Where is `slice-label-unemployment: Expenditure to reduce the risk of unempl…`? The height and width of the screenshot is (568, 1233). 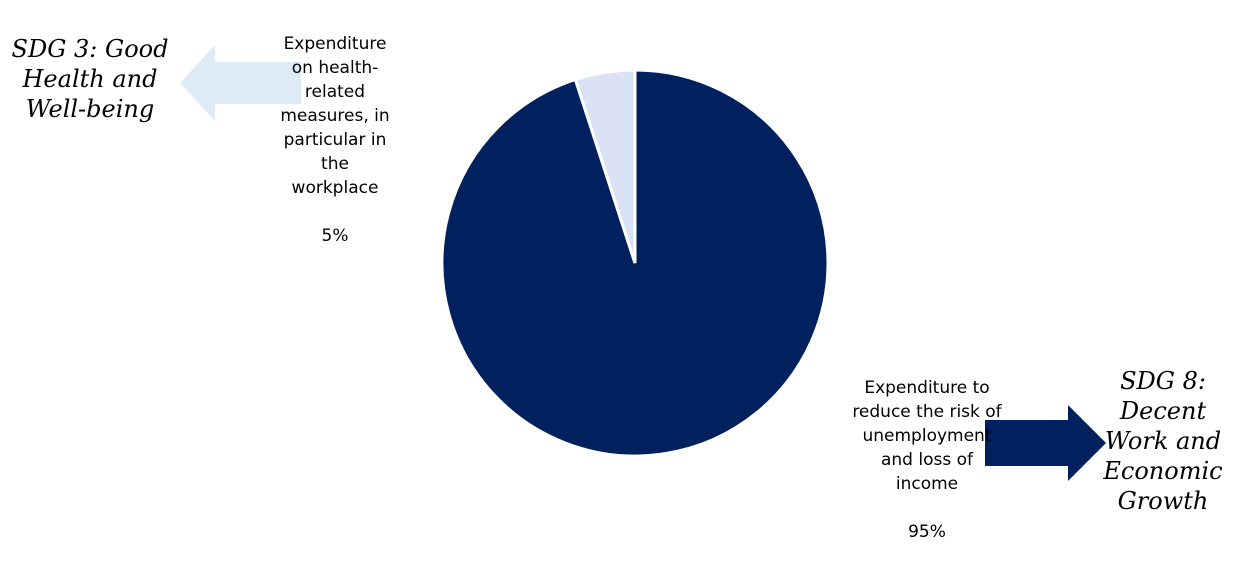
slice-label-unemployment: Expenditure to reduce the risk of unempl… is located at coordinates (927, 460).